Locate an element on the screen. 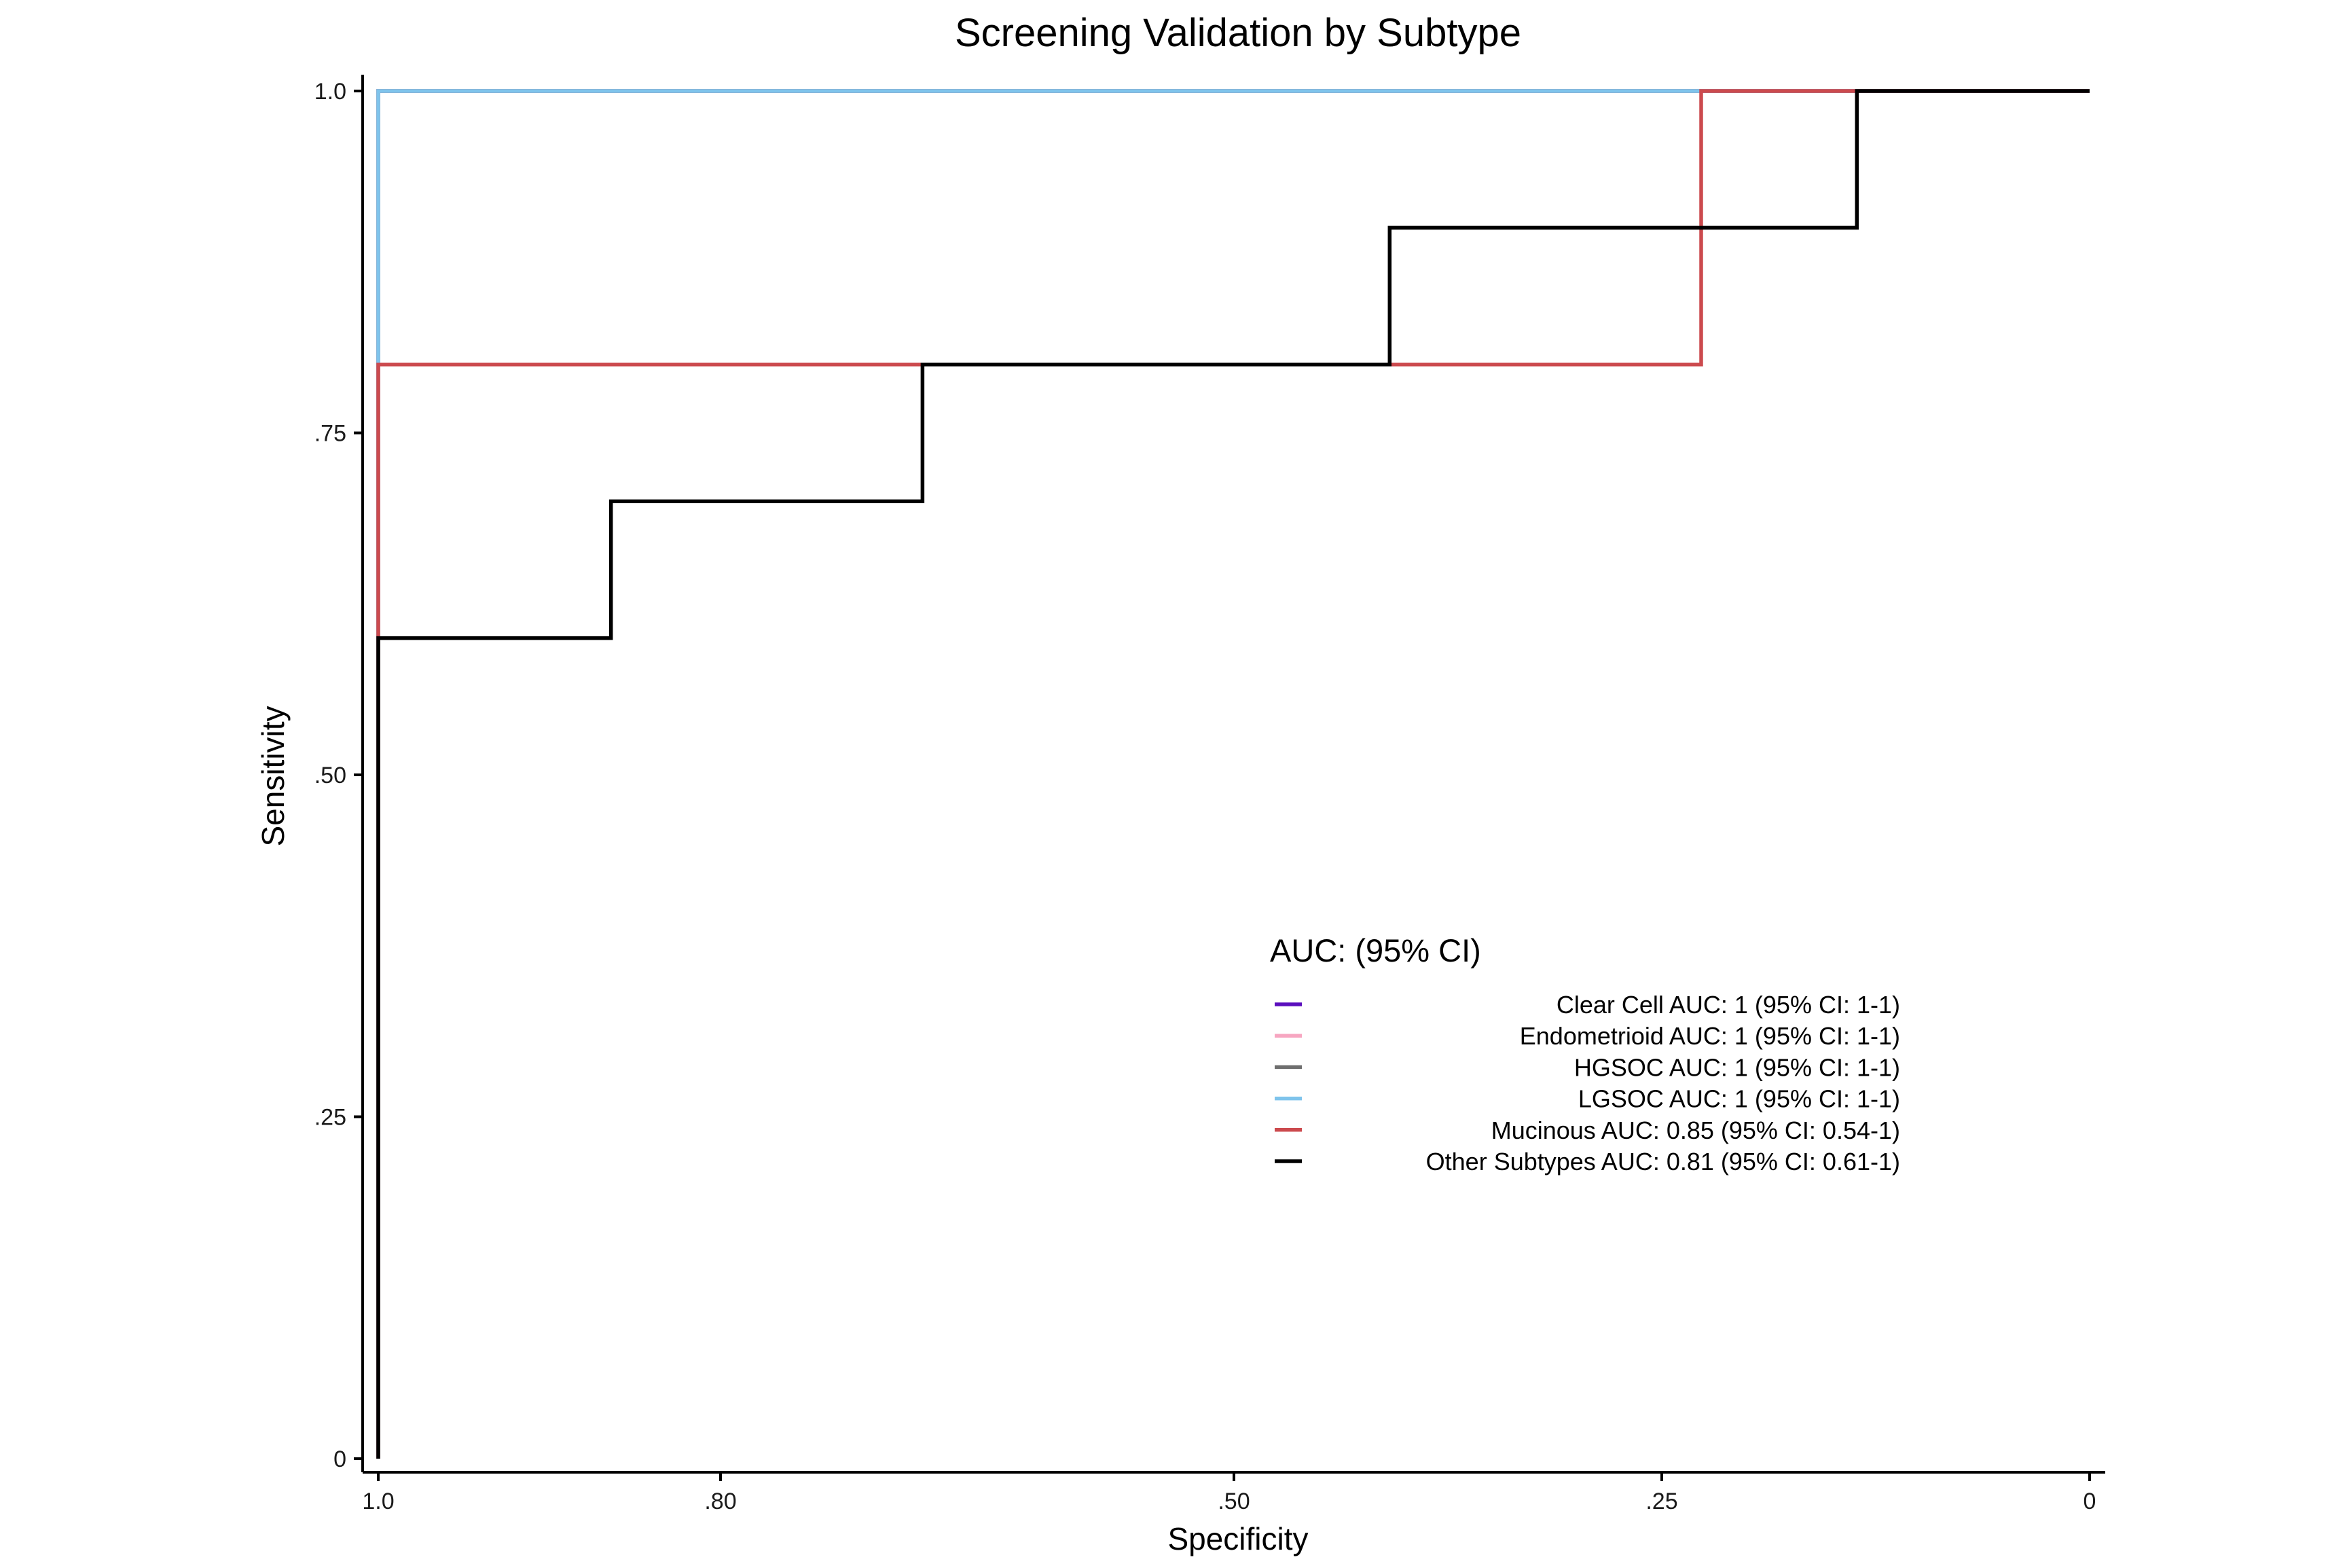 Image resolution: width=2347 pixels, height=1568 pixels. legend-label-clear-cell: Clear Cell AUC: 1 (95% CI: 1-1) is located at coordinates (1728, 1005).